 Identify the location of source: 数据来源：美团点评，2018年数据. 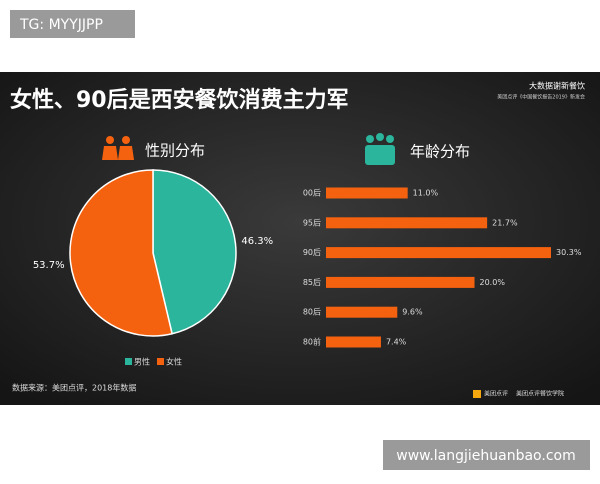
(74, 388).